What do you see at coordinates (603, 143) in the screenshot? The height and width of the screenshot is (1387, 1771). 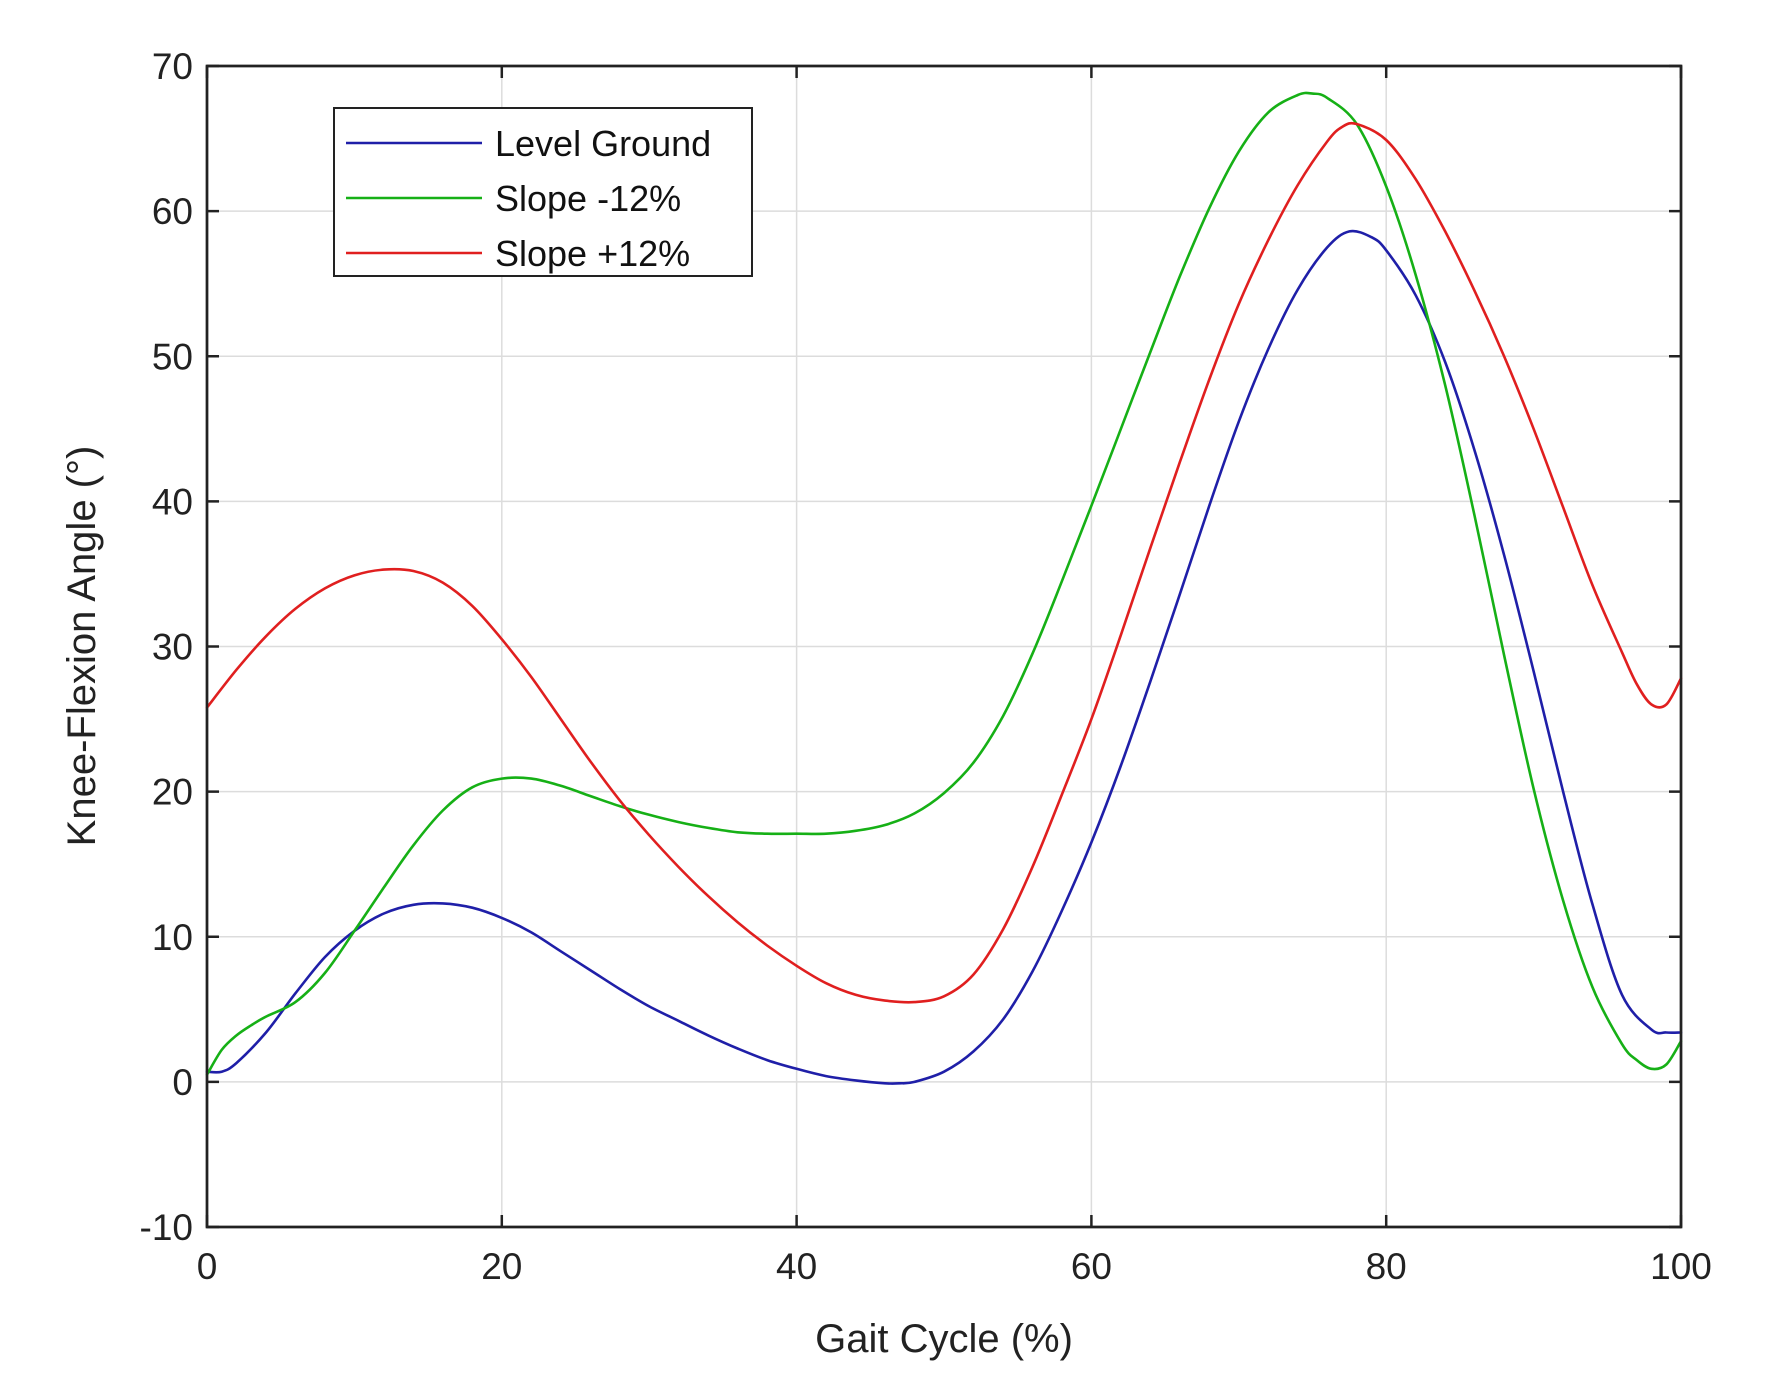 I see `legend-label-level-ground: Level Ground` at bounding box center [603, 143].